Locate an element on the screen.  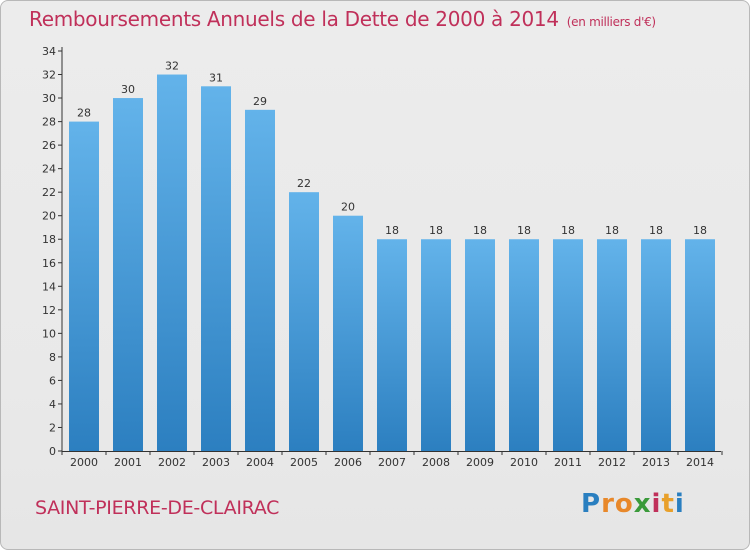
data-label-2014: 18 is located at coordinates (700, 230).